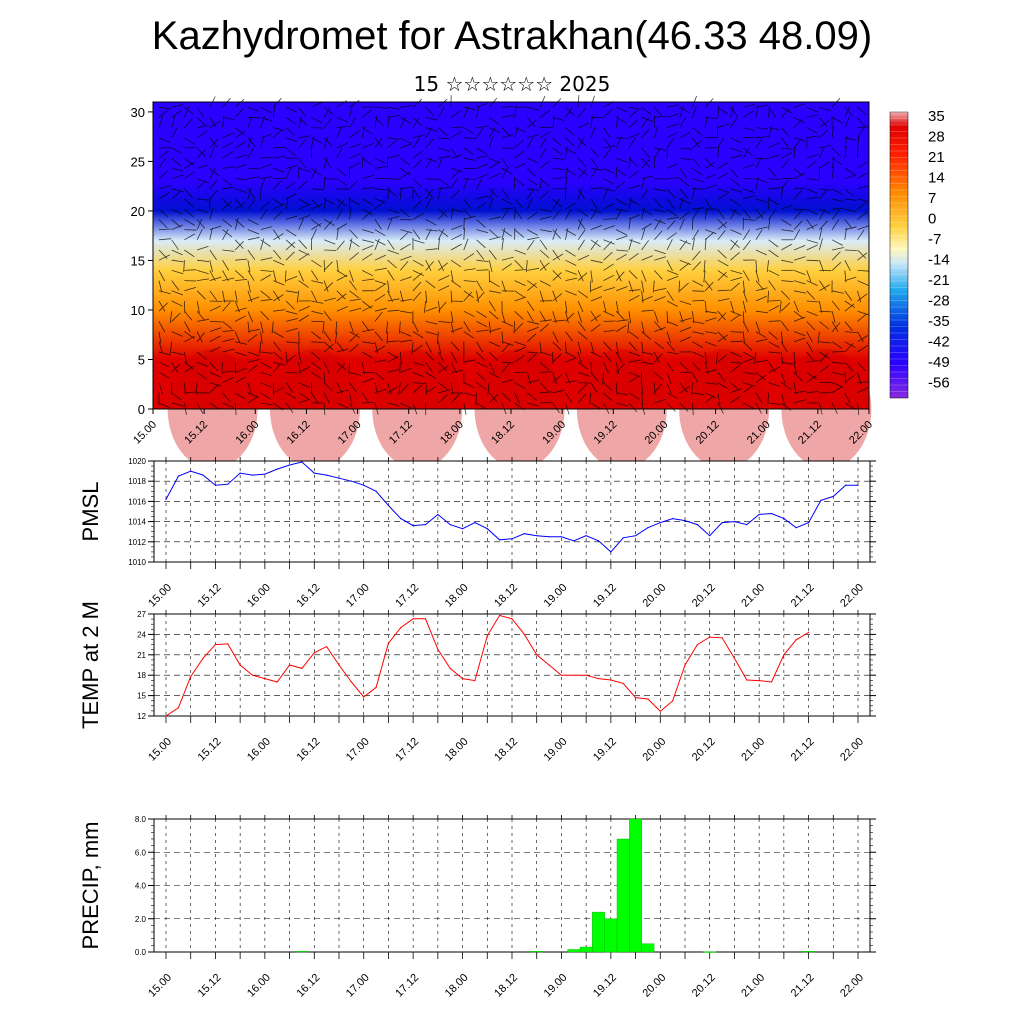  What do you see at coordinates (654, 750) in the screenshot?
I see `x-tick-label: 20.00` at bounding box center [654, 750].